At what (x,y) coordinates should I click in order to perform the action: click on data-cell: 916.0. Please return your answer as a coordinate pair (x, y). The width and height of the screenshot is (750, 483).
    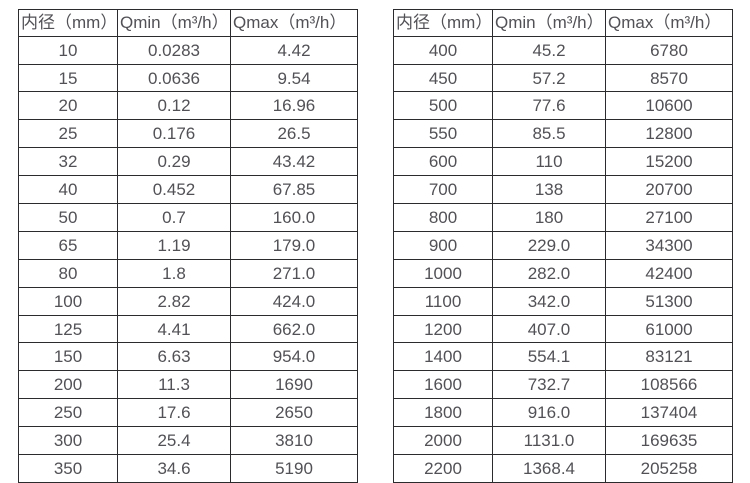
    Looking at the image, I should click on (549, 413).